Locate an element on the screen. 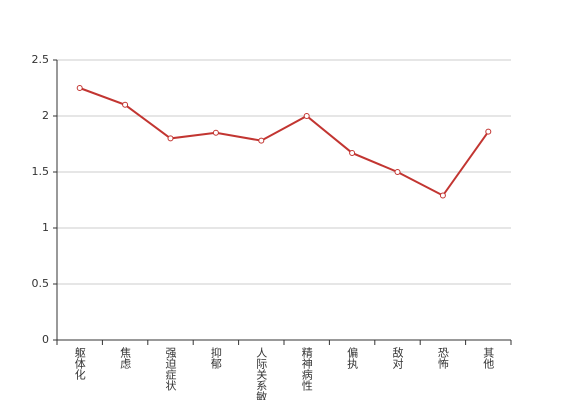 The image size is (567, 400). y-tick-label: 2 is located at coordinates (45, 115).